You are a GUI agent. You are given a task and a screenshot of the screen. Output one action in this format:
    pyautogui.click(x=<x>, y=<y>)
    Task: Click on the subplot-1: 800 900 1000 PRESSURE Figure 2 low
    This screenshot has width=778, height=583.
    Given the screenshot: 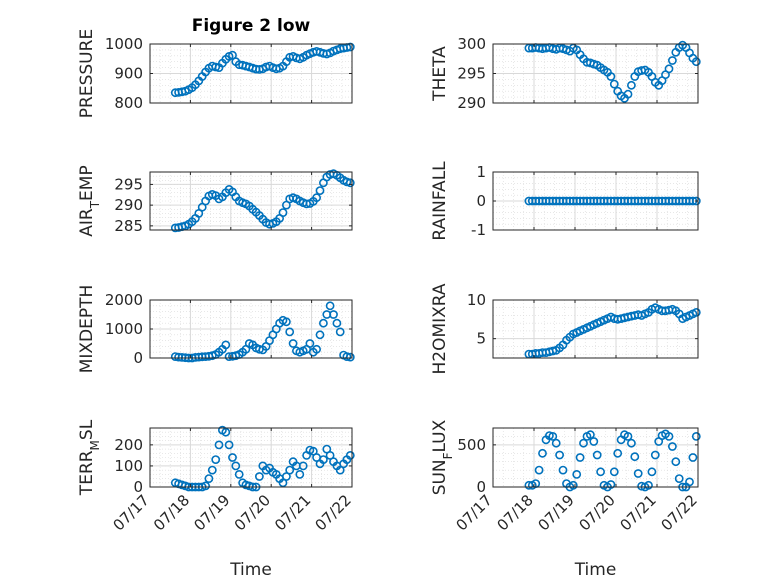 What is the action you would take?
    pyautogui.click(x=216, y=67)
    